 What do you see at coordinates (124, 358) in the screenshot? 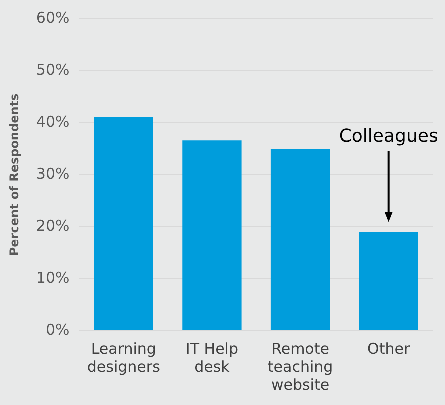
I see `x-tick-label: Learning designers` at bounding box center [124, 358].